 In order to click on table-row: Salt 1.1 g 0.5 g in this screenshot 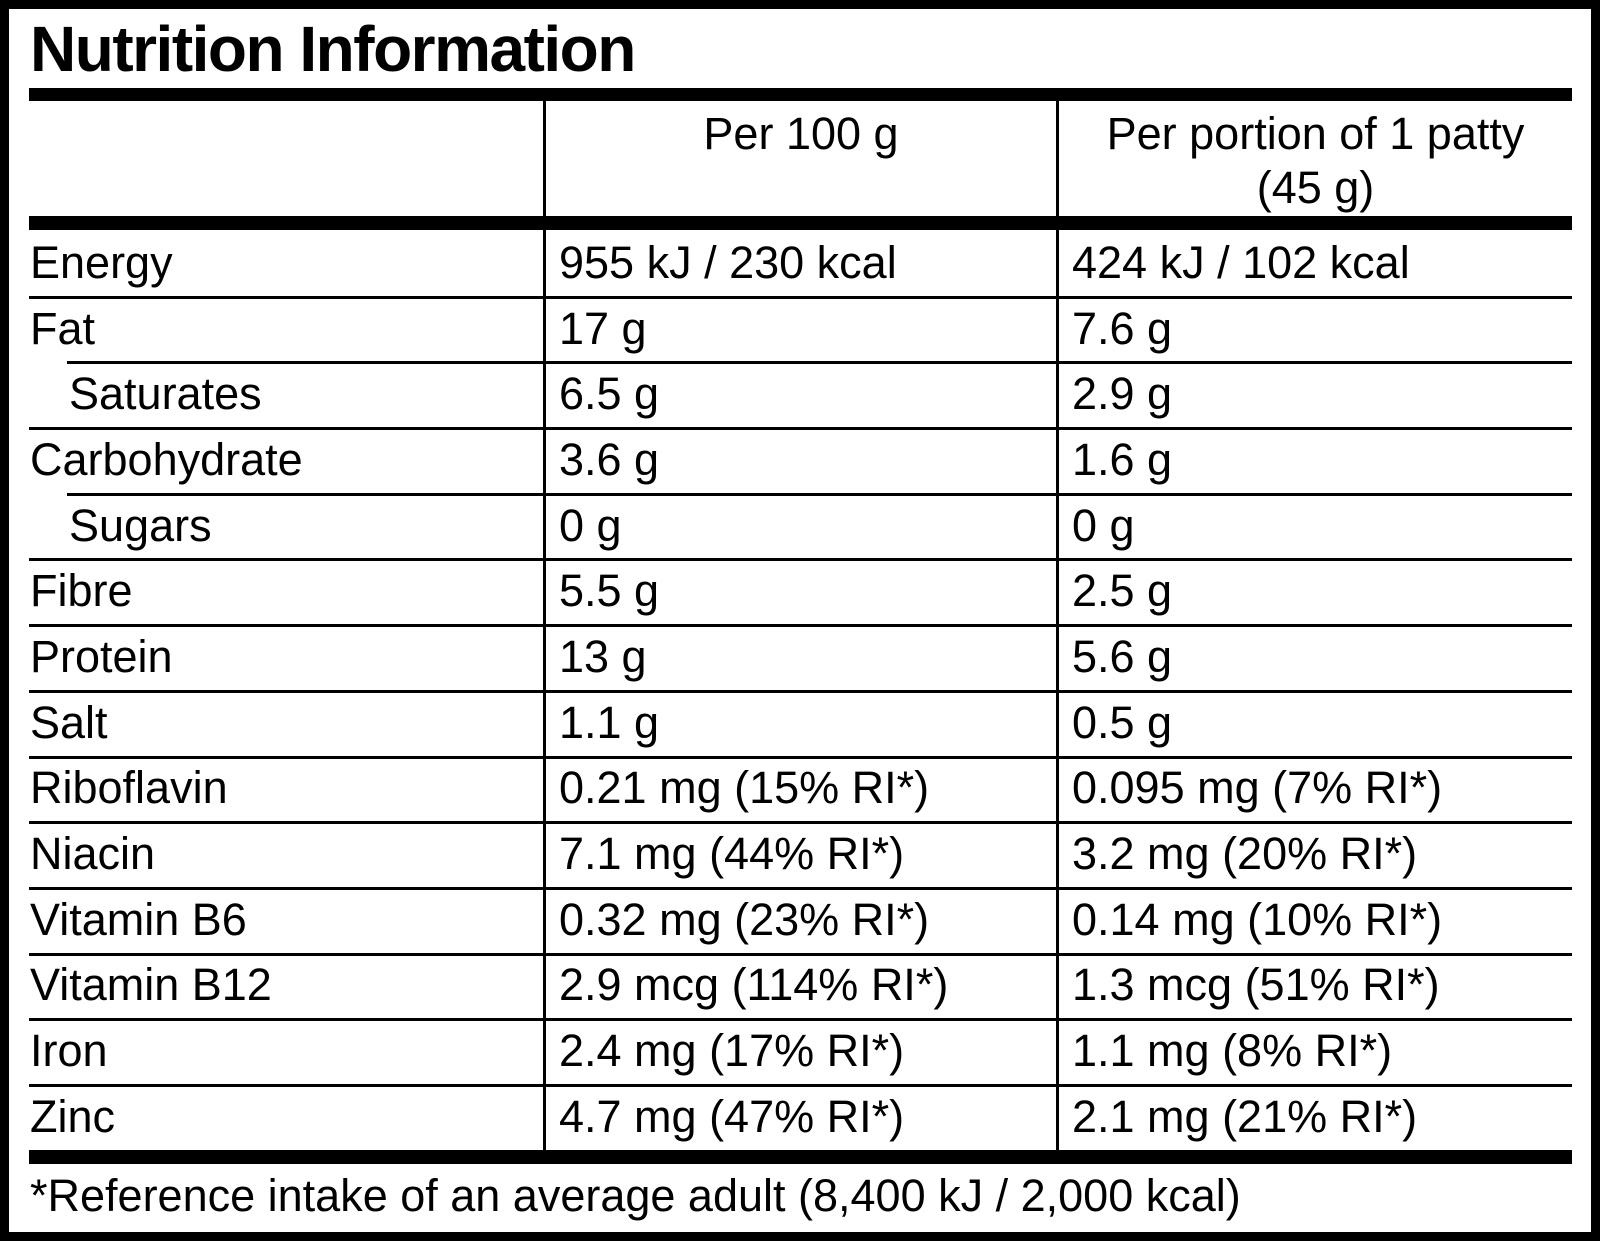, I will do `click(800, 722)`.